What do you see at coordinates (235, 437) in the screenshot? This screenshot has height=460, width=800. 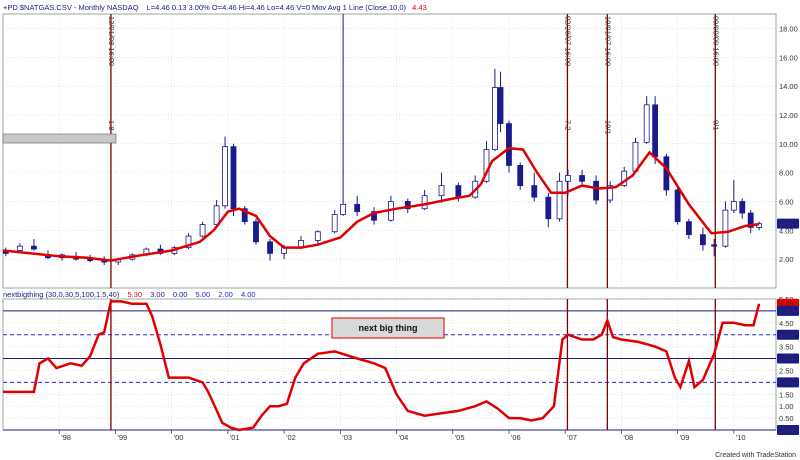 I see `x-tick-label: '01` at bounding box center [235, 437].